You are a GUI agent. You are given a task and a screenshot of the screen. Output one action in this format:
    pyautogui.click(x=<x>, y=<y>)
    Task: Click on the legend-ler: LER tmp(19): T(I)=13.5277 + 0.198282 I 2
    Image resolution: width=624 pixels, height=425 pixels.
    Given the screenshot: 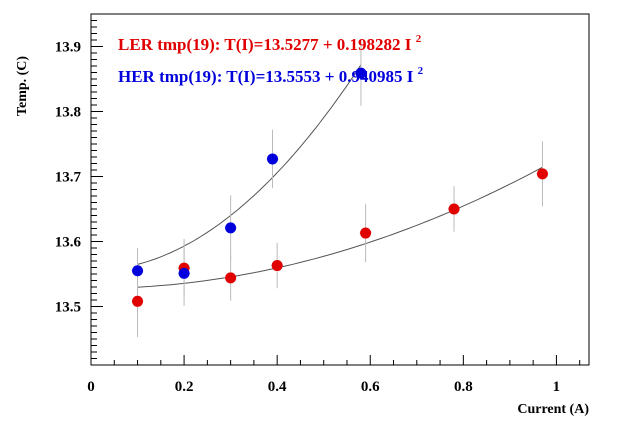 What is the action you would take?
    pyautogui.click(x=270, y=43)
    